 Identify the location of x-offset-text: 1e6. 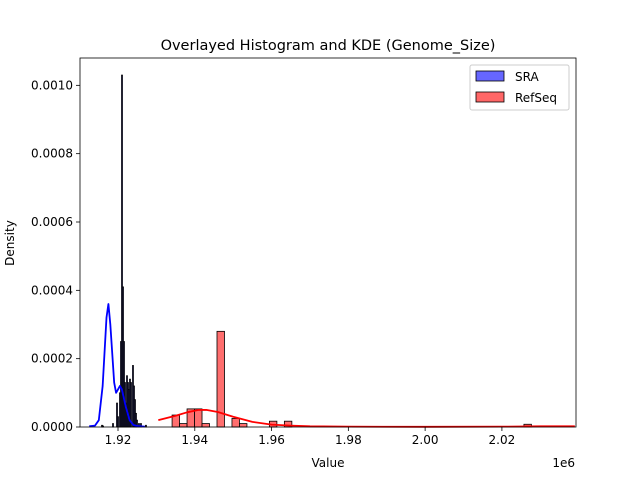
(563, 463).